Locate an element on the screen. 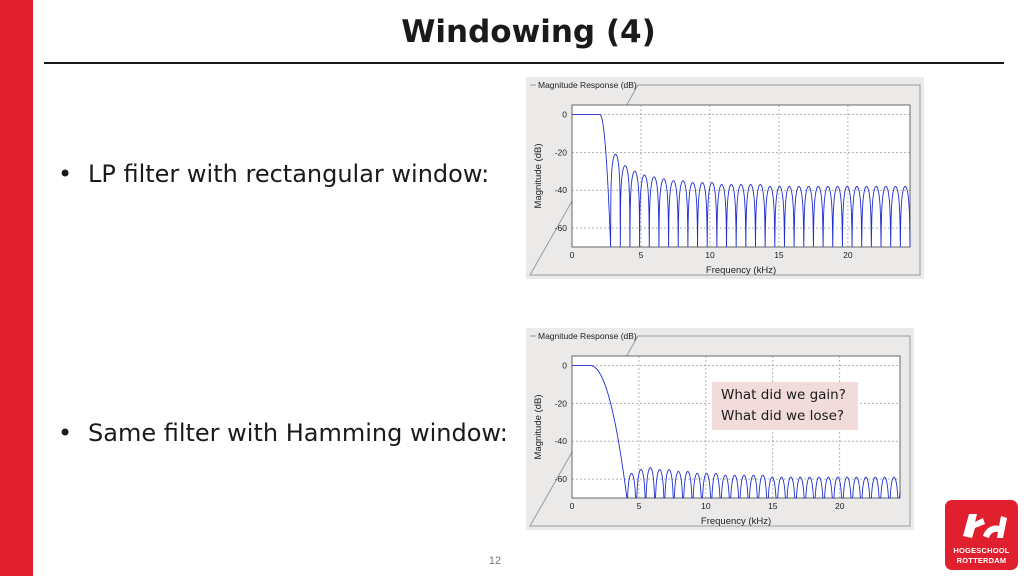 The width and height of the screenshot is (1024, 576). plot-area is located at coordinates (741, 176).